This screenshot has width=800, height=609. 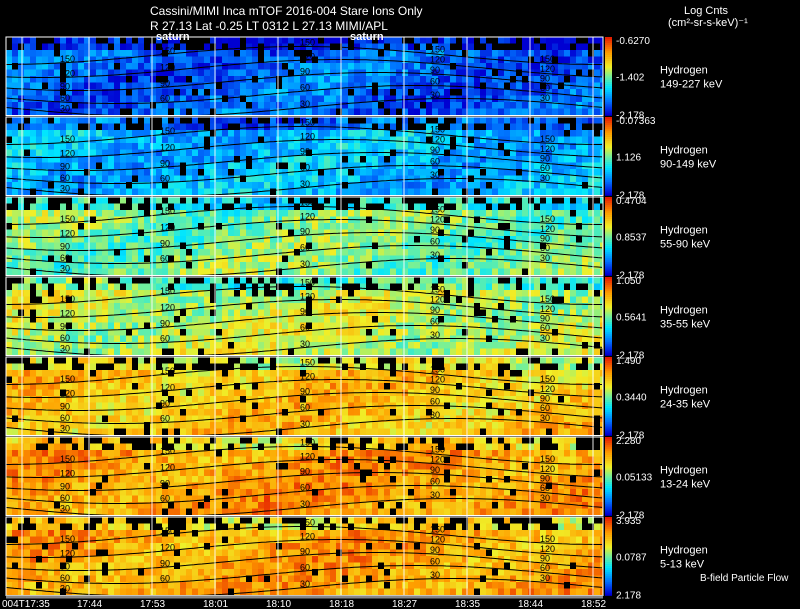 What do you see at coordinates (305, 151) in the screenshot?
I see `contour-label: 90` at bounding box center [305, 151].